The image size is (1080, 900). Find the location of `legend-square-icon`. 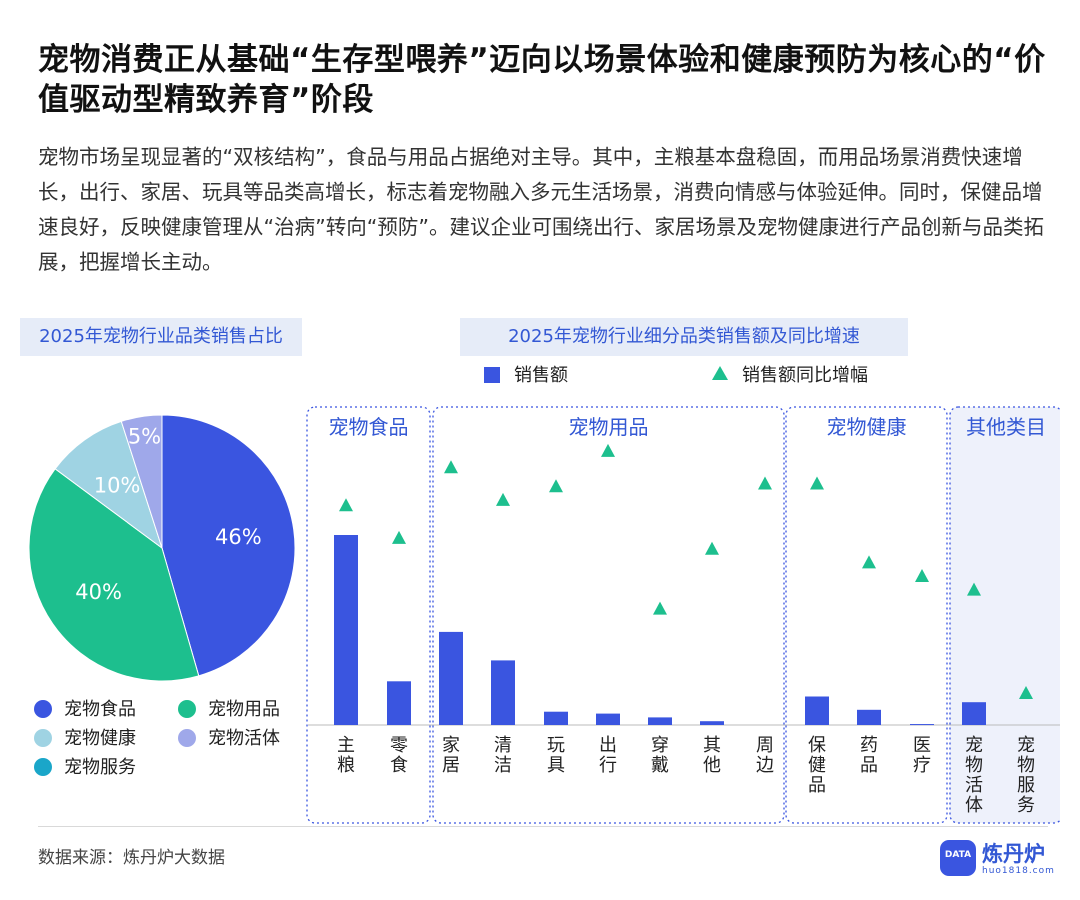

legend-square-icon is located at coordinates (492, 375).